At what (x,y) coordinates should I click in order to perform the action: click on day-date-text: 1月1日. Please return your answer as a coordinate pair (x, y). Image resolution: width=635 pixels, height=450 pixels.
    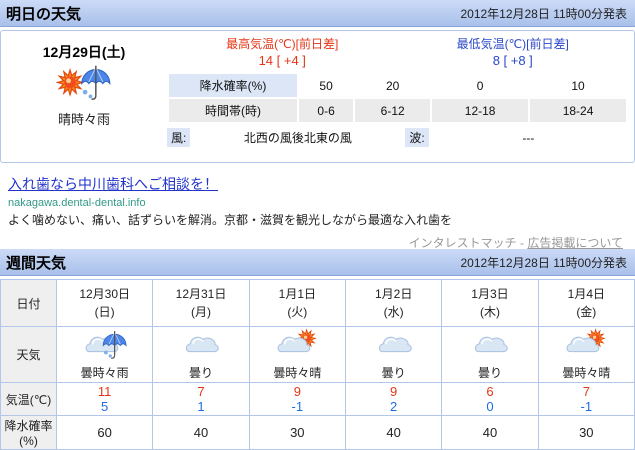
    Looking at the image, I should click on (297, 294).